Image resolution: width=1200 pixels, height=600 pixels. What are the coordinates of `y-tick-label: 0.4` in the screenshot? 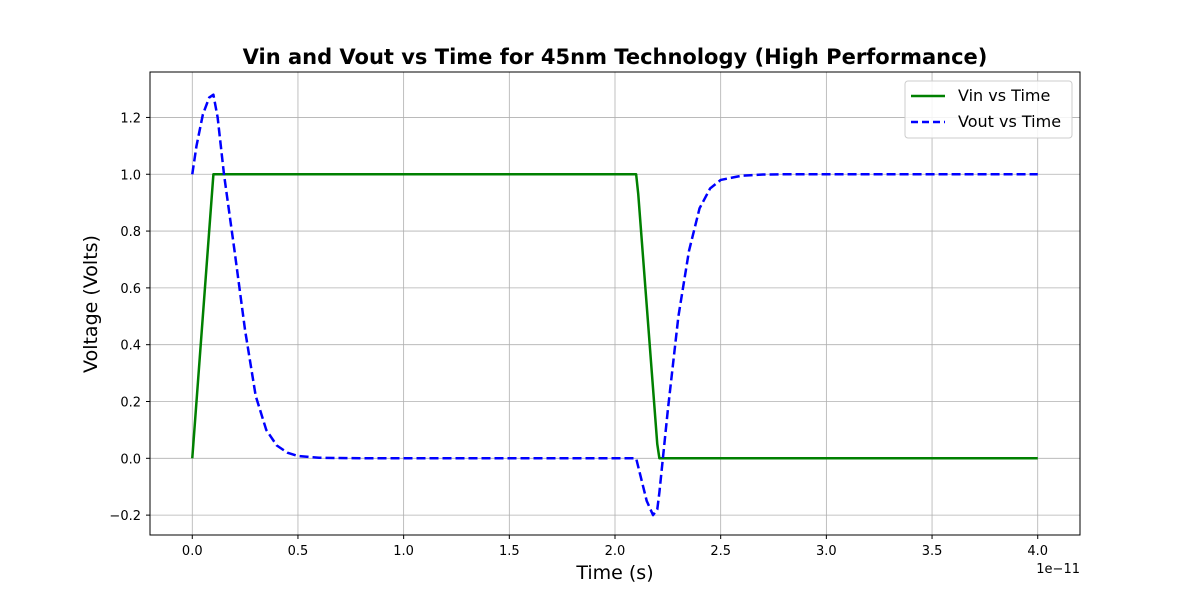 It's located at (130, 346).